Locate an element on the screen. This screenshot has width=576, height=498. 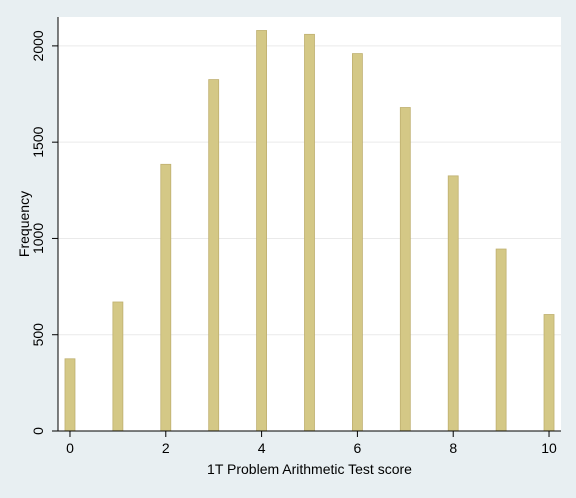
y-axis-title: Frequency is located at coordinates (24, 224).